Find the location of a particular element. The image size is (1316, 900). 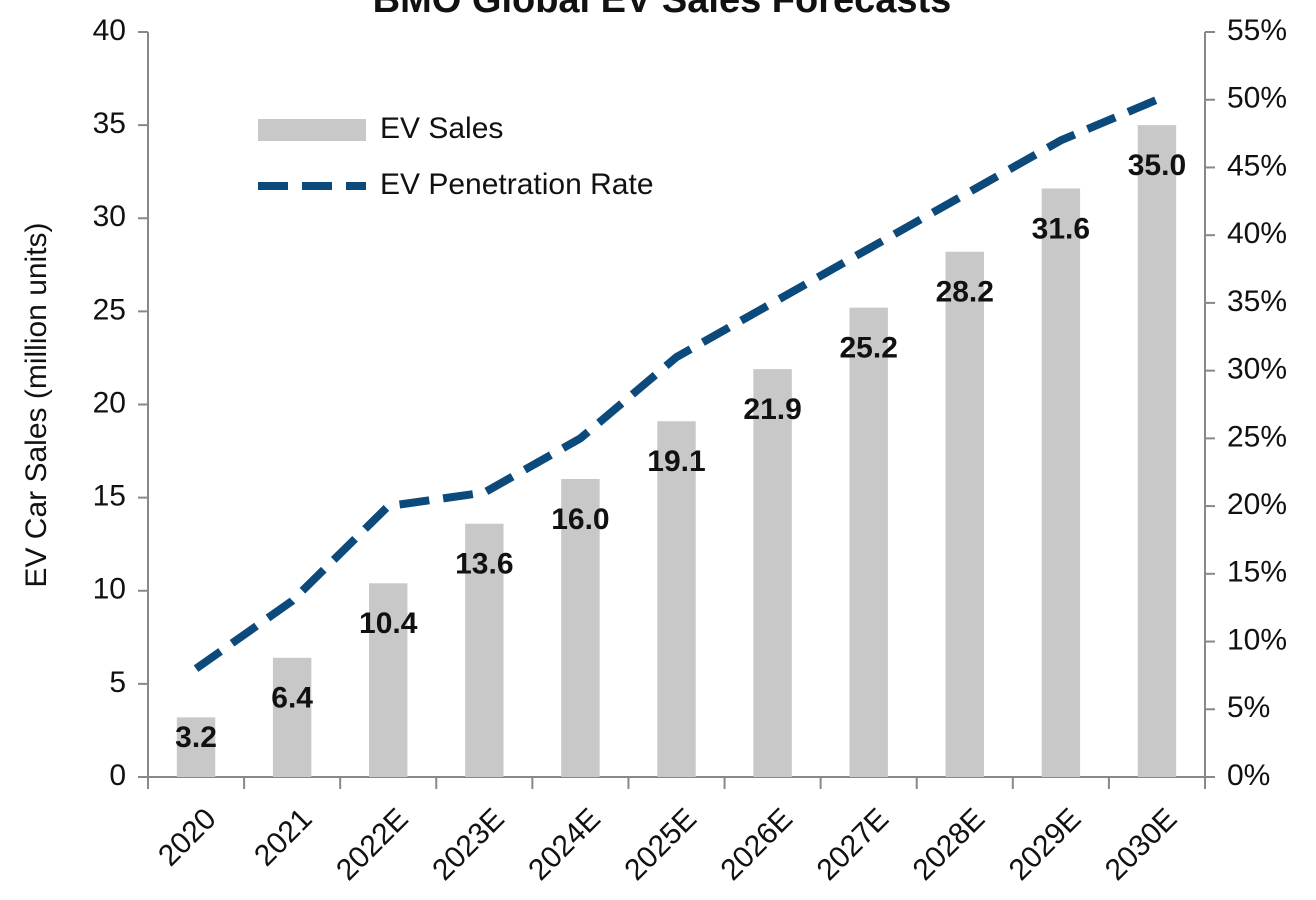

x-tick-label: 2022E is located at coordinates (372, 844).